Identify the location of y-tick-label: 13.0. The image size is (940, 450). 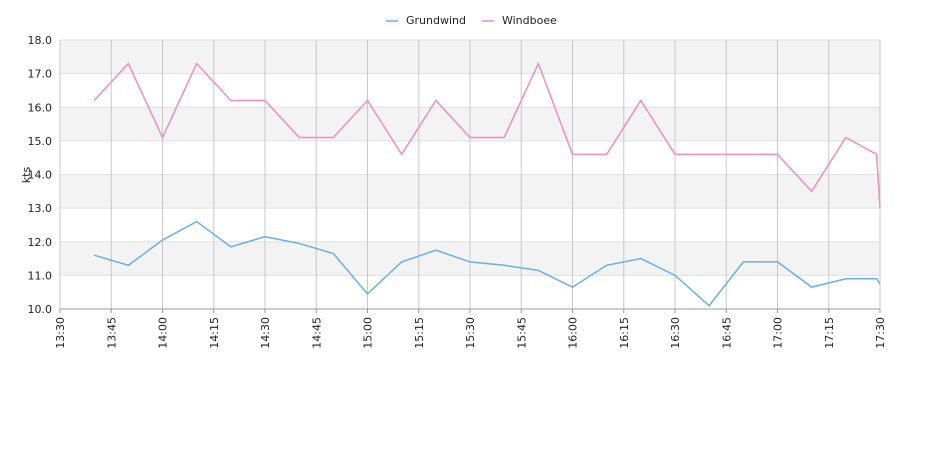
(40, 208).